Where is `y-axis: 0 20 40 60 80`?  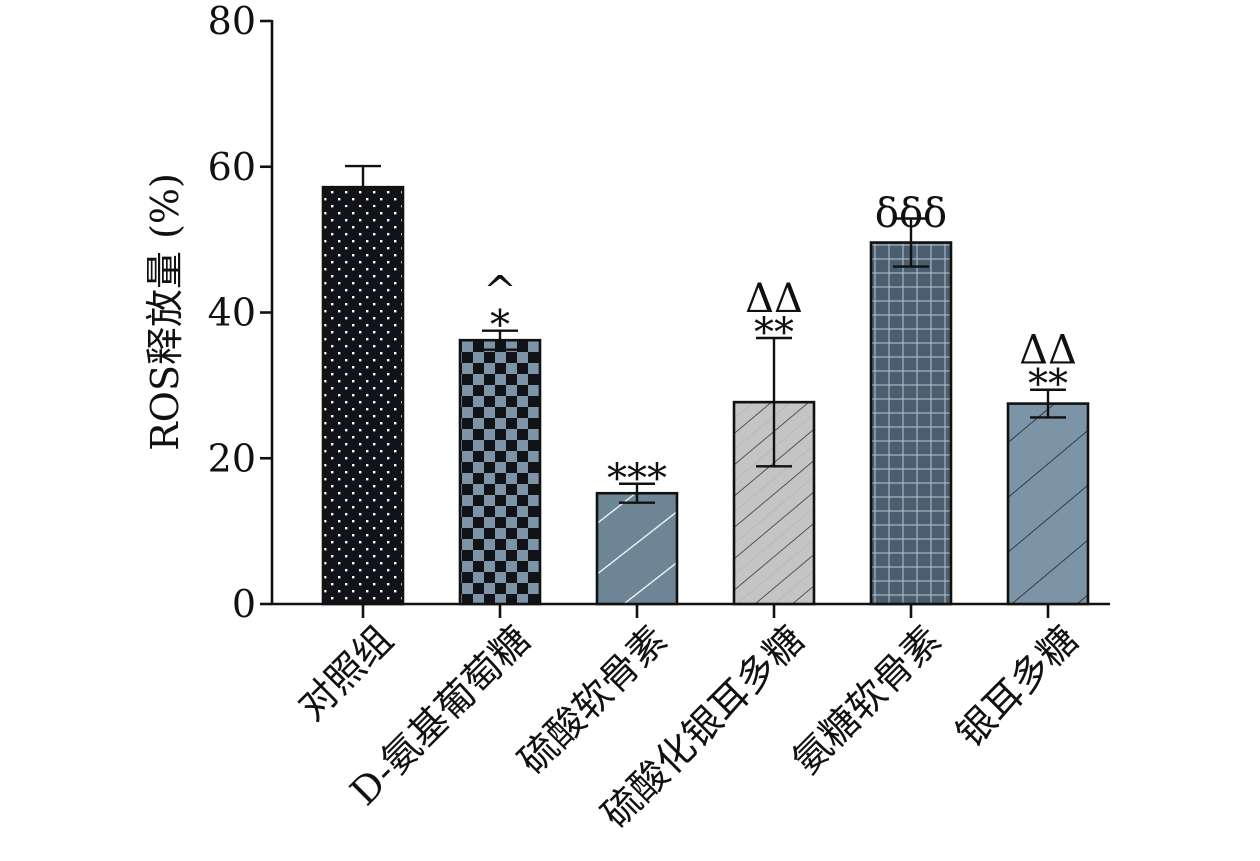
y-axis: 0 20 40 60 80 is located at coordinates (241, 313).